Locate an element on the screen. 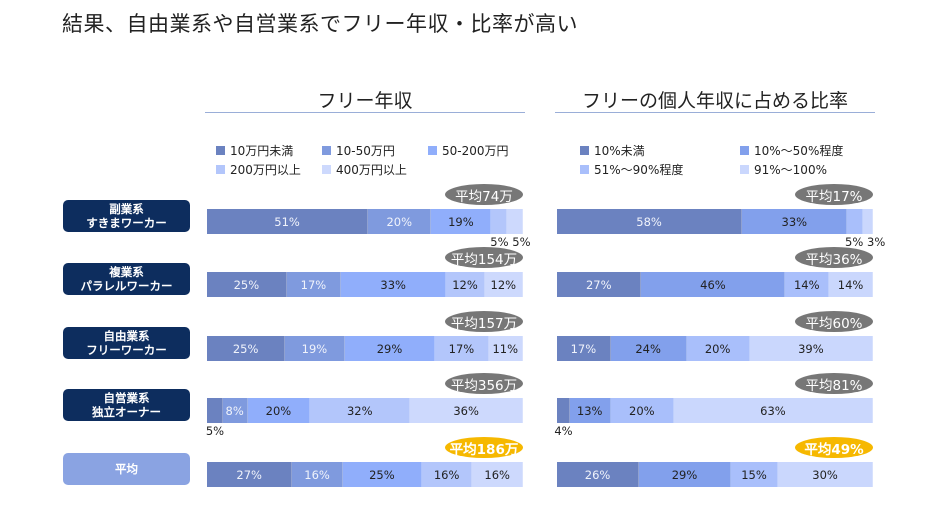 The width and height of the screenshot is (940, 529). chart-title: フリー年収 is located at coordinates (365, 101).